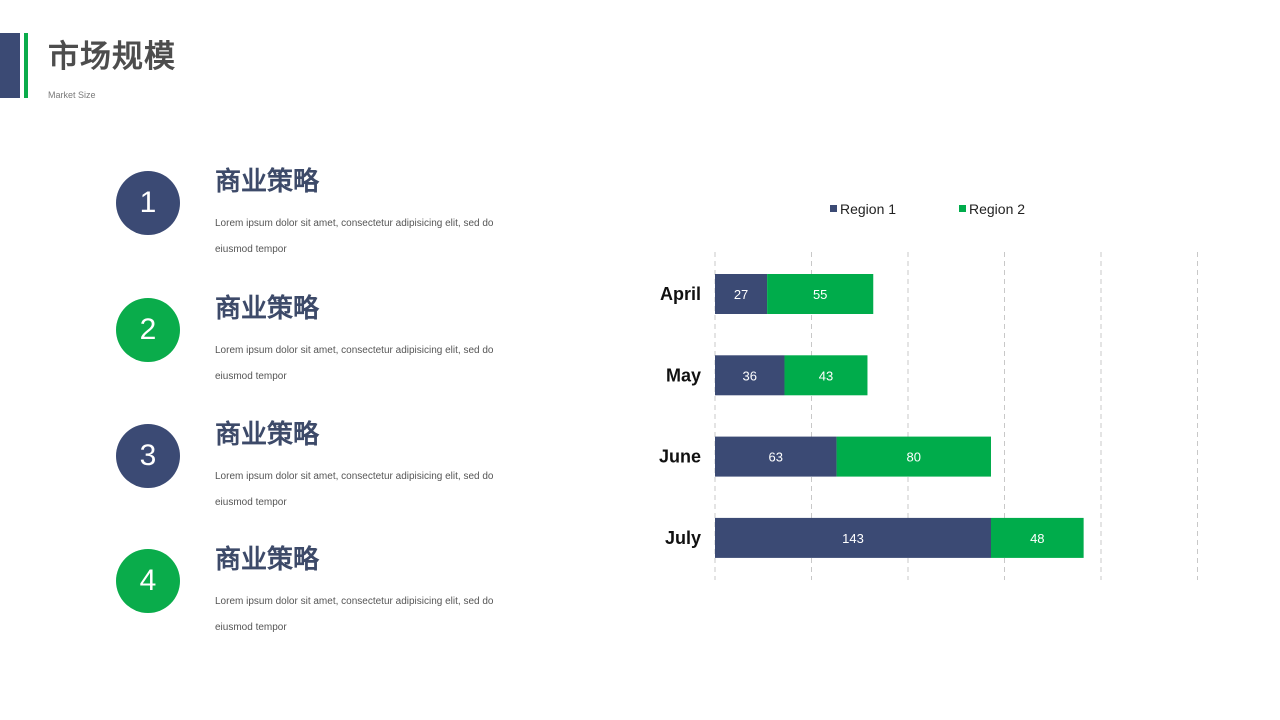 This screenshot has width=1280, height=720. I want to click on header-accent-bar, so click(10, 65).